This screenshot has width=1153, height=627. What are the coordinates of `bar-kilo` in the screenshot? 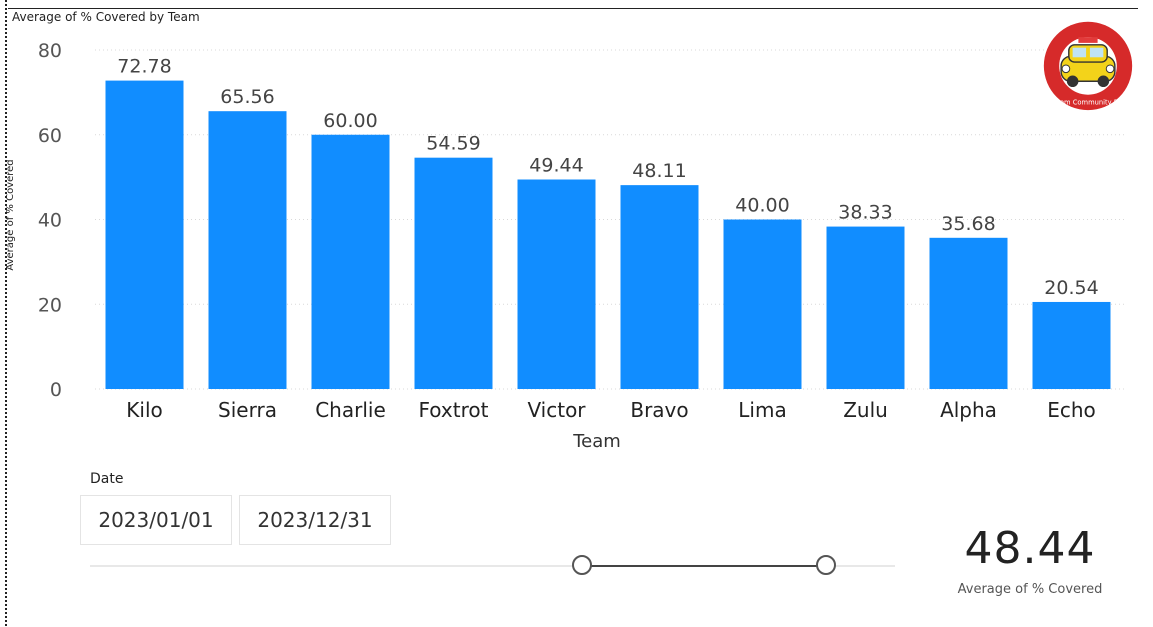 It's located at (144, 234).